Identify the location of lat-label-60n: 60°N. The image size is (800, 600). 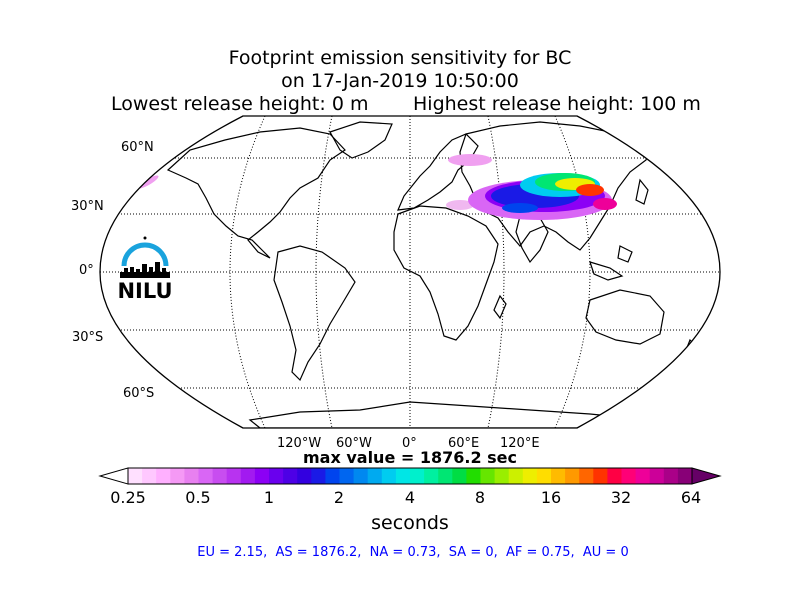
(137, 147).